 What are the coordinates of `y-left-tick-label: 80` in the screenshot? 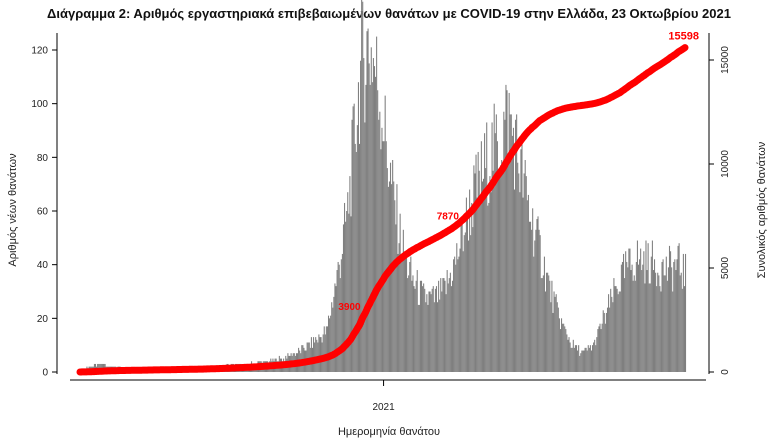 It's located at (43, 158).